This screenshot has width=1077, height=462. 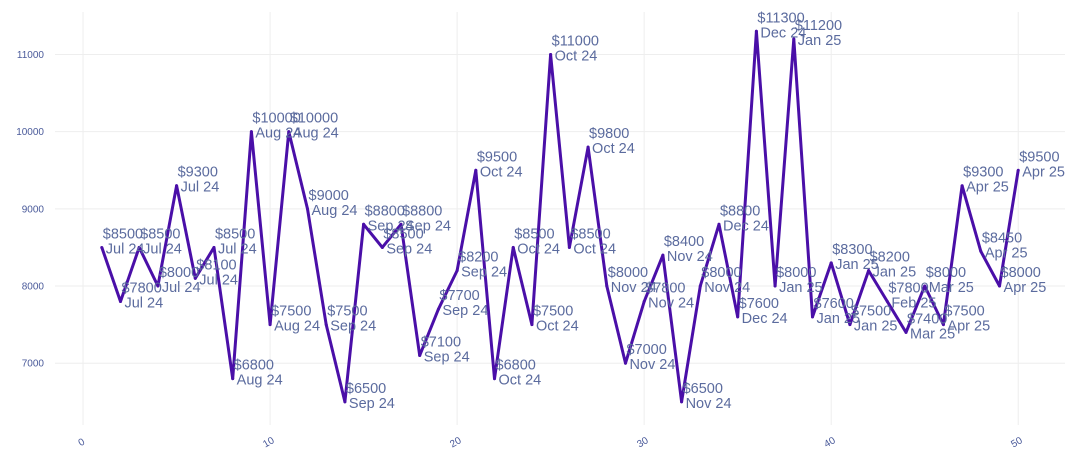 I want to click on data-label: $6800 Aug 24, so click(x=258, y=373).